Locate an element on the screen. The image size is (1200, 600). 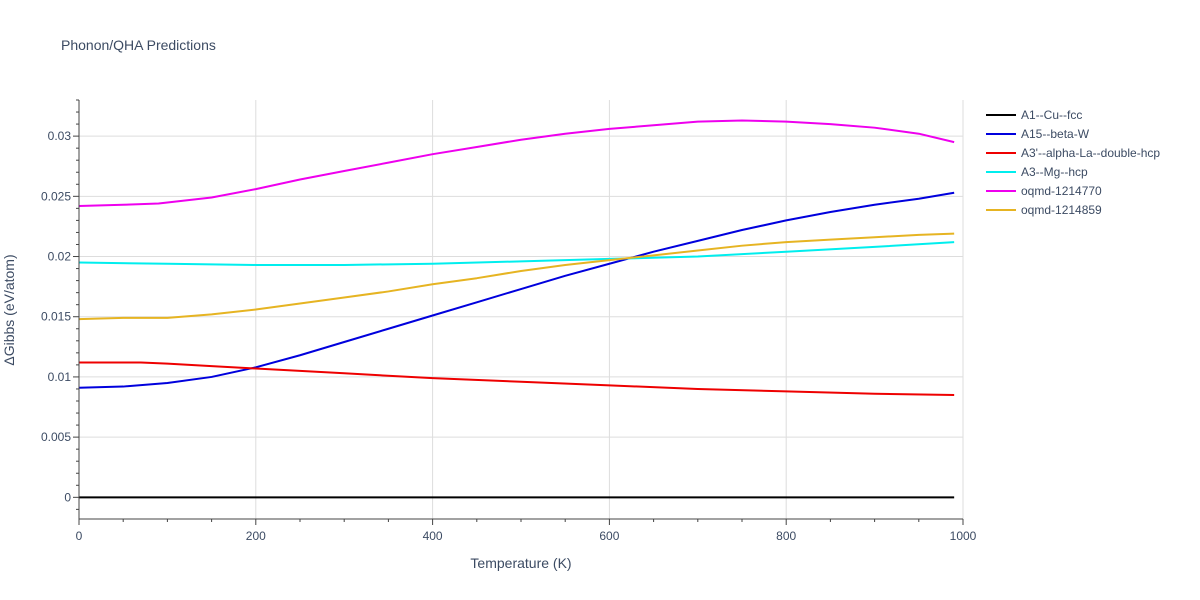
y-tick-label: 0.02 is located at coordinates (60, 257).